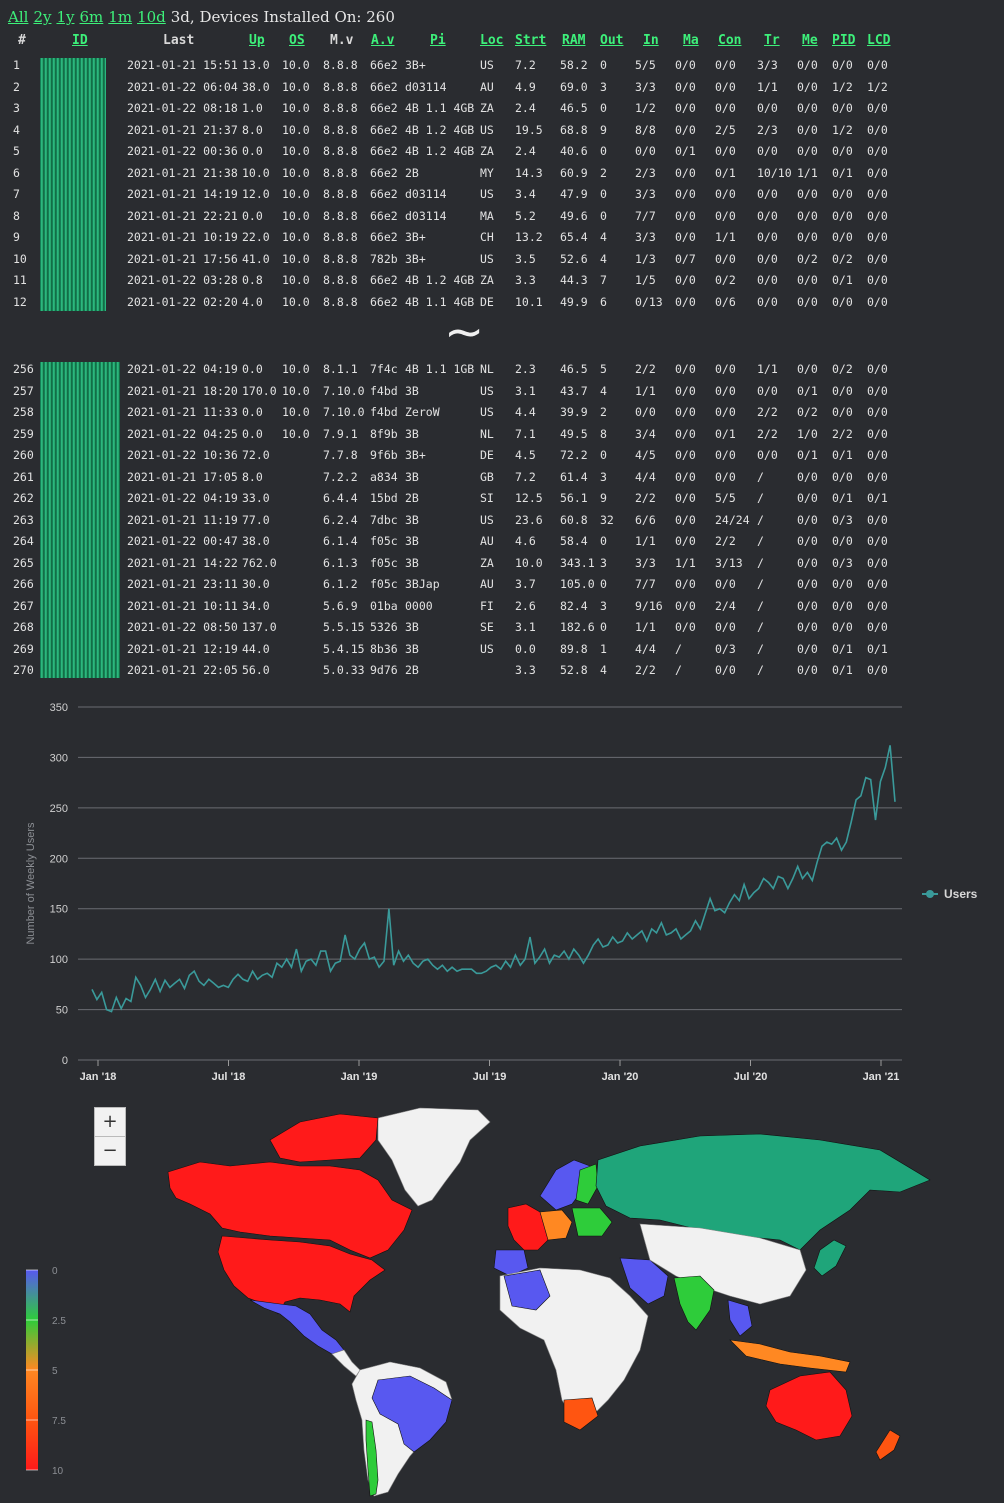 This screenshot has height=1503, width=1004. What do you see at coordinates (182, 433) in the screenshot?
I see `table-cell: 2021-01-22 04:25` at bounding box center [182, 433].